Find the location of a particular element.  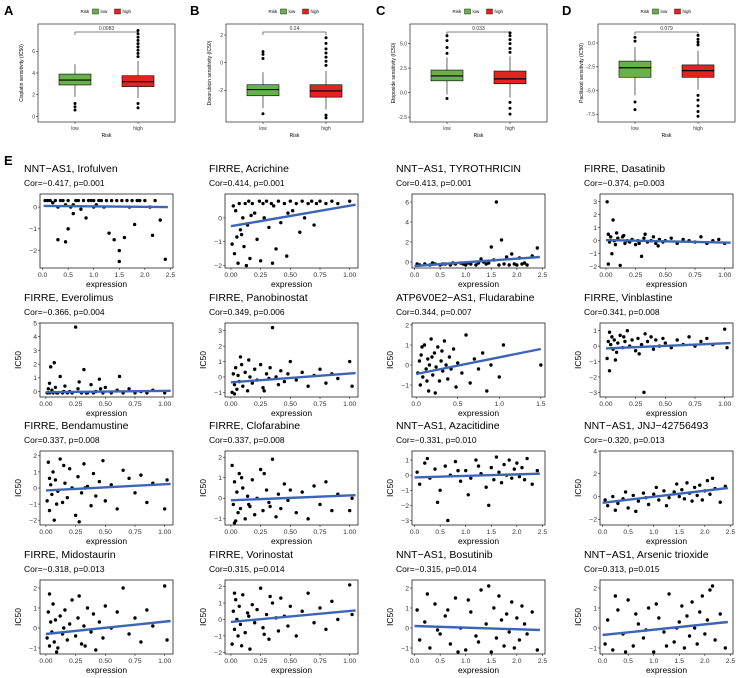

legend-key is located at coordinates (655, 11).